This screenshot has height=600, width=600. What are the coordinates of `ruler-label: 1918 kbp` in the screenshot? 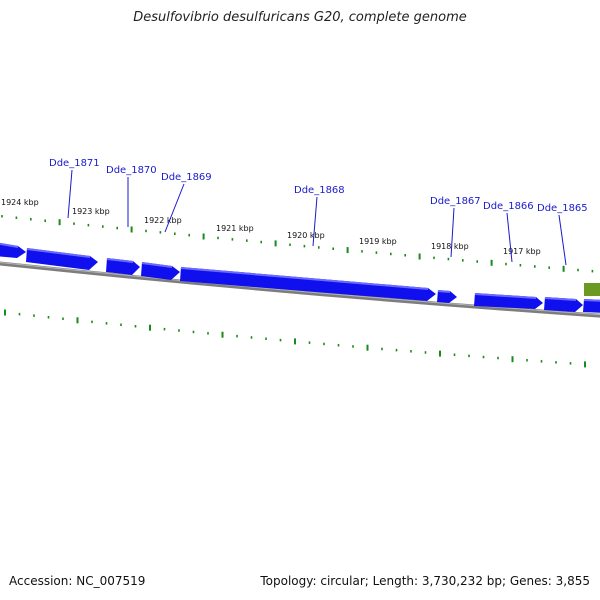 It's located at (450, 246).